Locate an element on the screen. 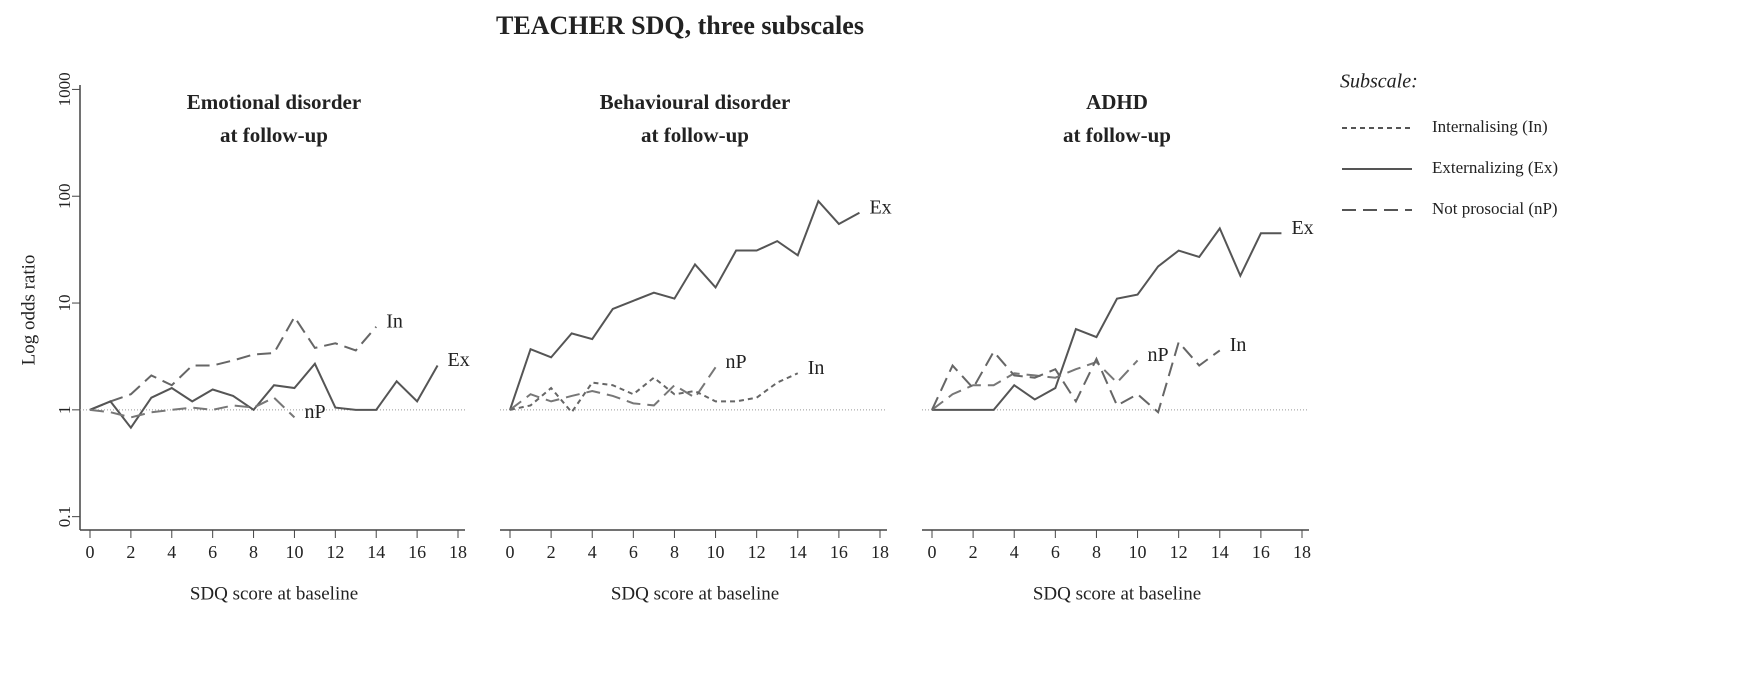  chart-title: TEACHER SDQ, three subscales is located at coordinates (680, 25).